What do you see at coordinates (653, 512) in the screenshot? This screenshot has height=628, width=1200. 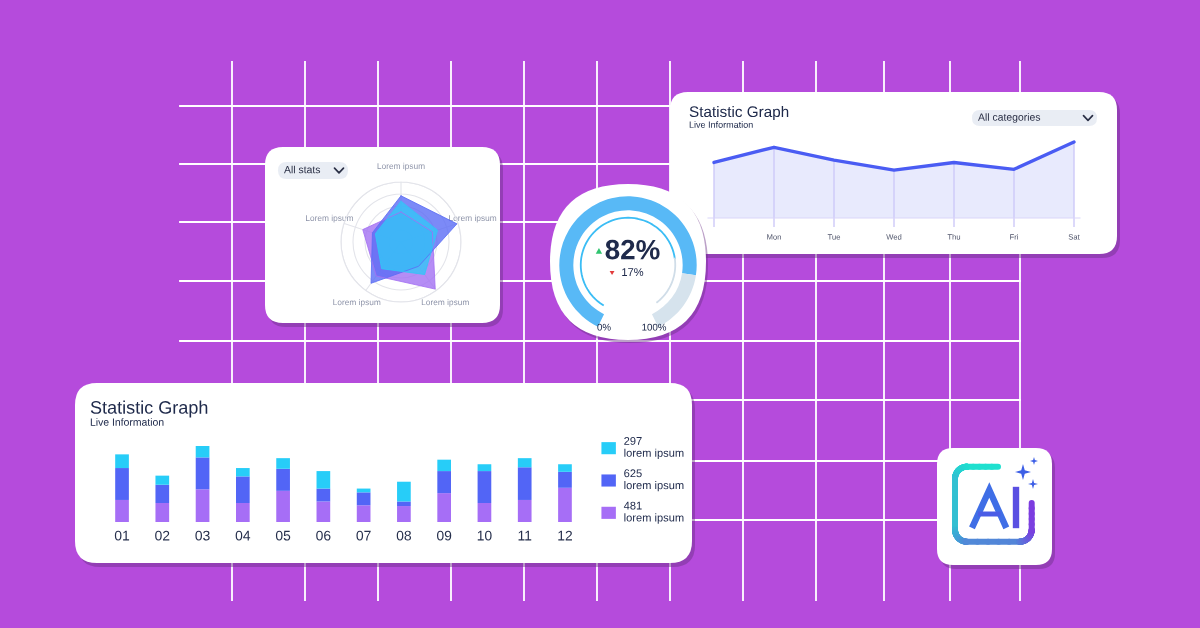 I see `legend-label: 481 lorem ipsum` at bounding box center [653, 512].